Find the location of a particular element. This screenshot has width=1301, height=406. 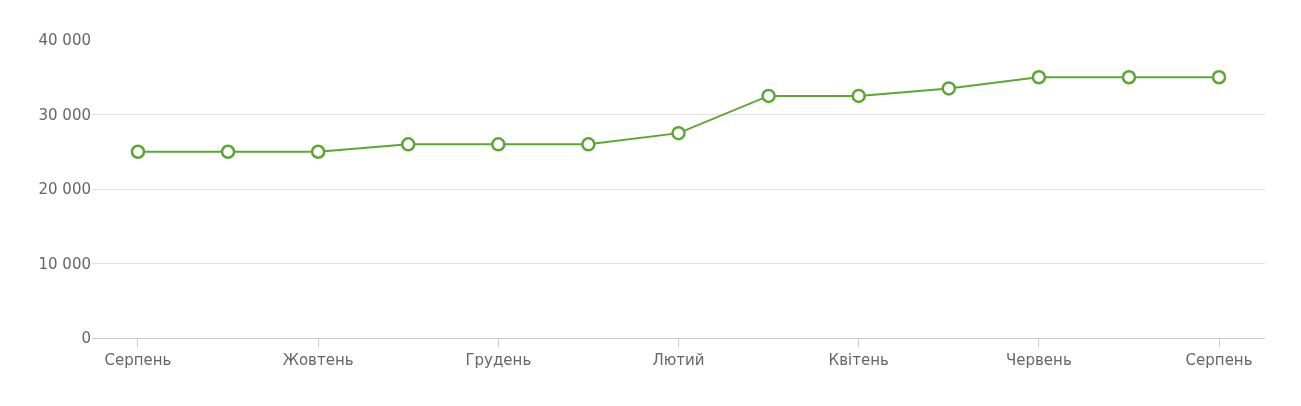

x-tick-label: Грудень is located at coordinates (498, 360).